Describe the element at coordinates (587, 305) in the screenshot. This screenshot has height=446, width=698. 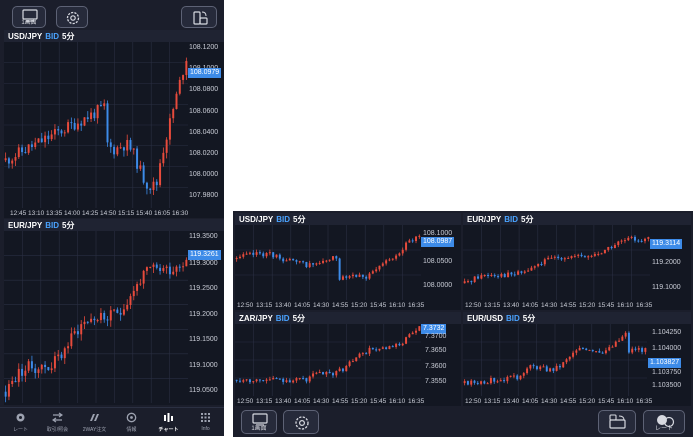
I see `x-tick: 15:20` at that location.